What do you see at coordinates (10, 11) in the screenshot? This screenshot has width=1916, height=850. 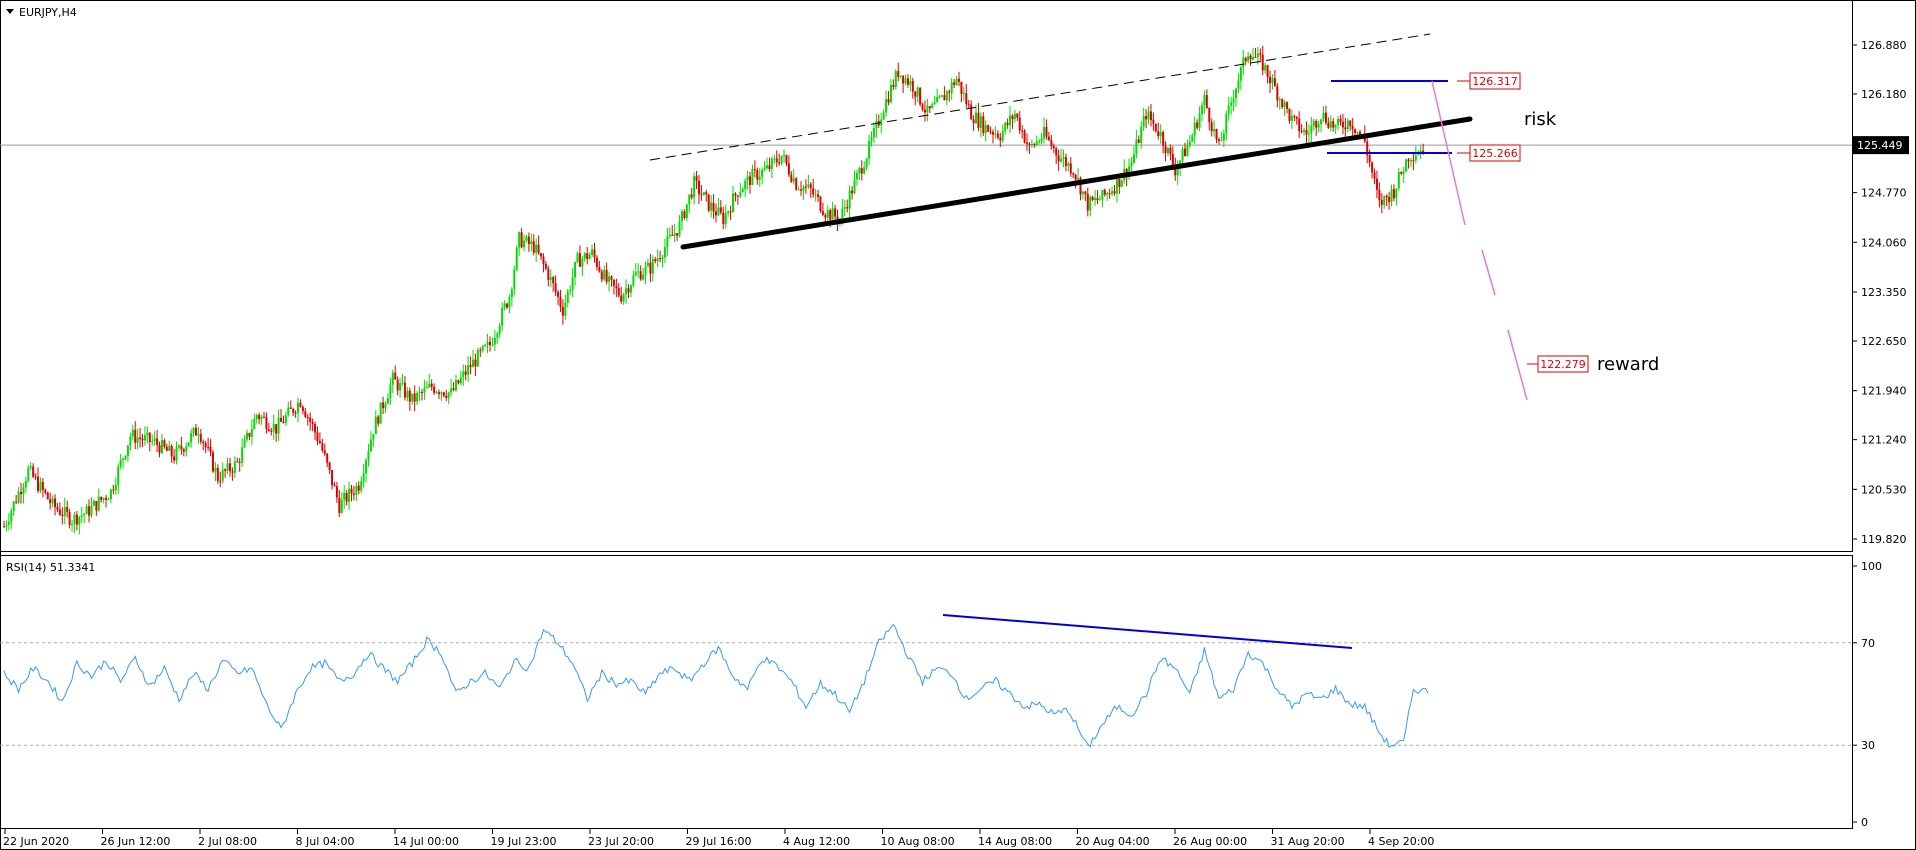 I see `dropdown-arrow-icon` at bounding box center [10, 11].